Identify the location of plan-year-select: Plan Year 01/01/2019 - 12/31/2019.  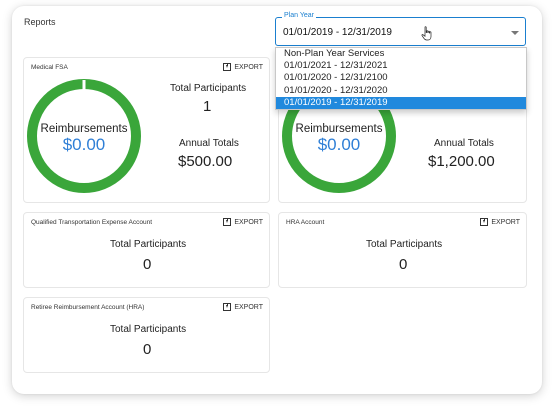
(400, 29).